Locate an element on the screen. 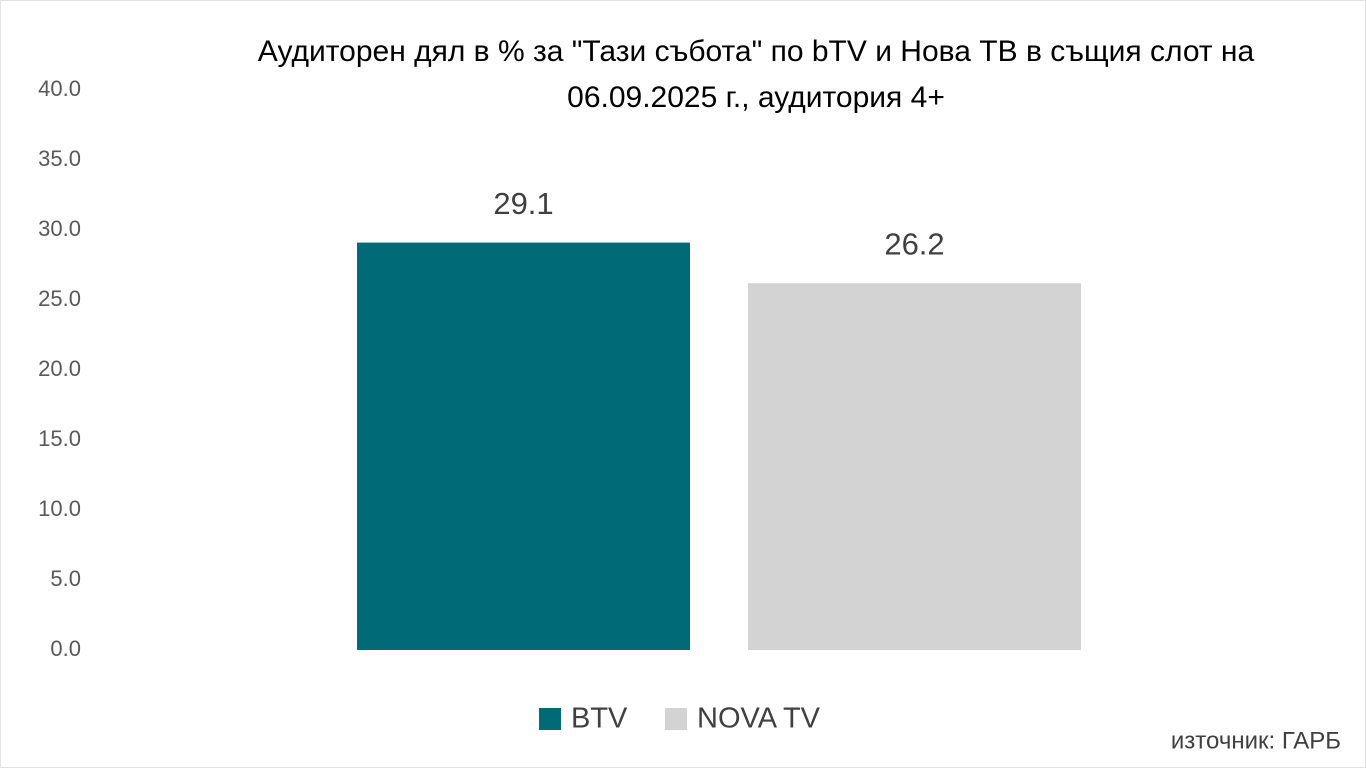 This screenshot has width=1366, height=768. data-label: 26.2 is located at coordinates (914, 243).